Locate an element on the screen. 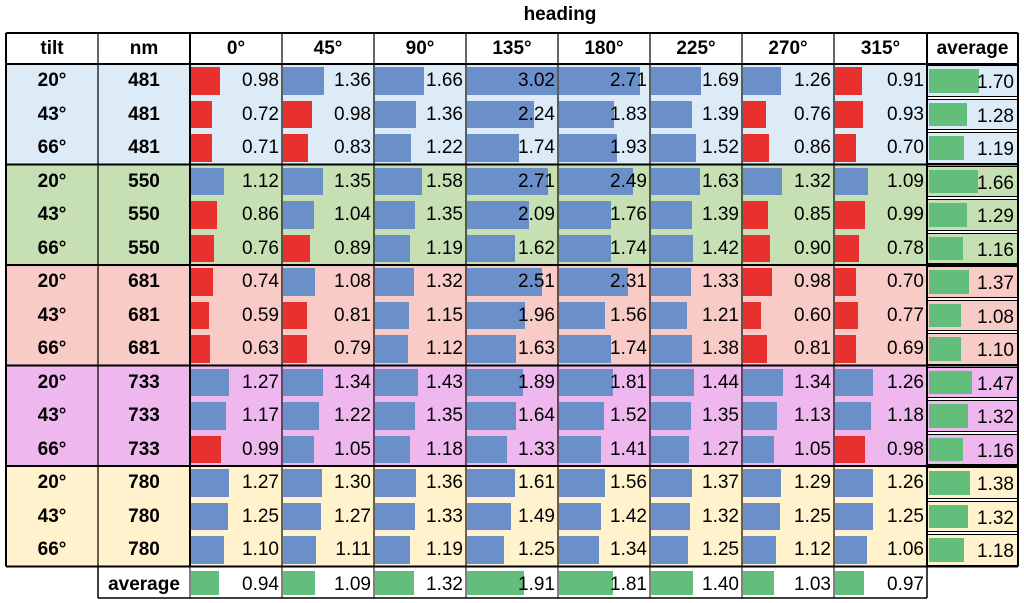  cell-value: 1.26 is located at coordinates (812, 80).